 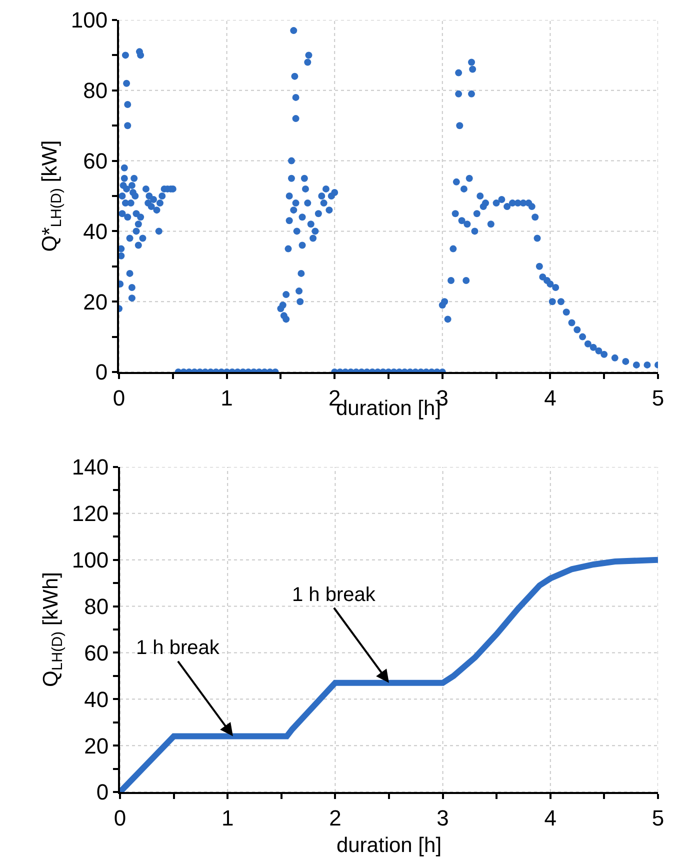 I want to click on x-tick-label: 3, so click(x=442, y=817).